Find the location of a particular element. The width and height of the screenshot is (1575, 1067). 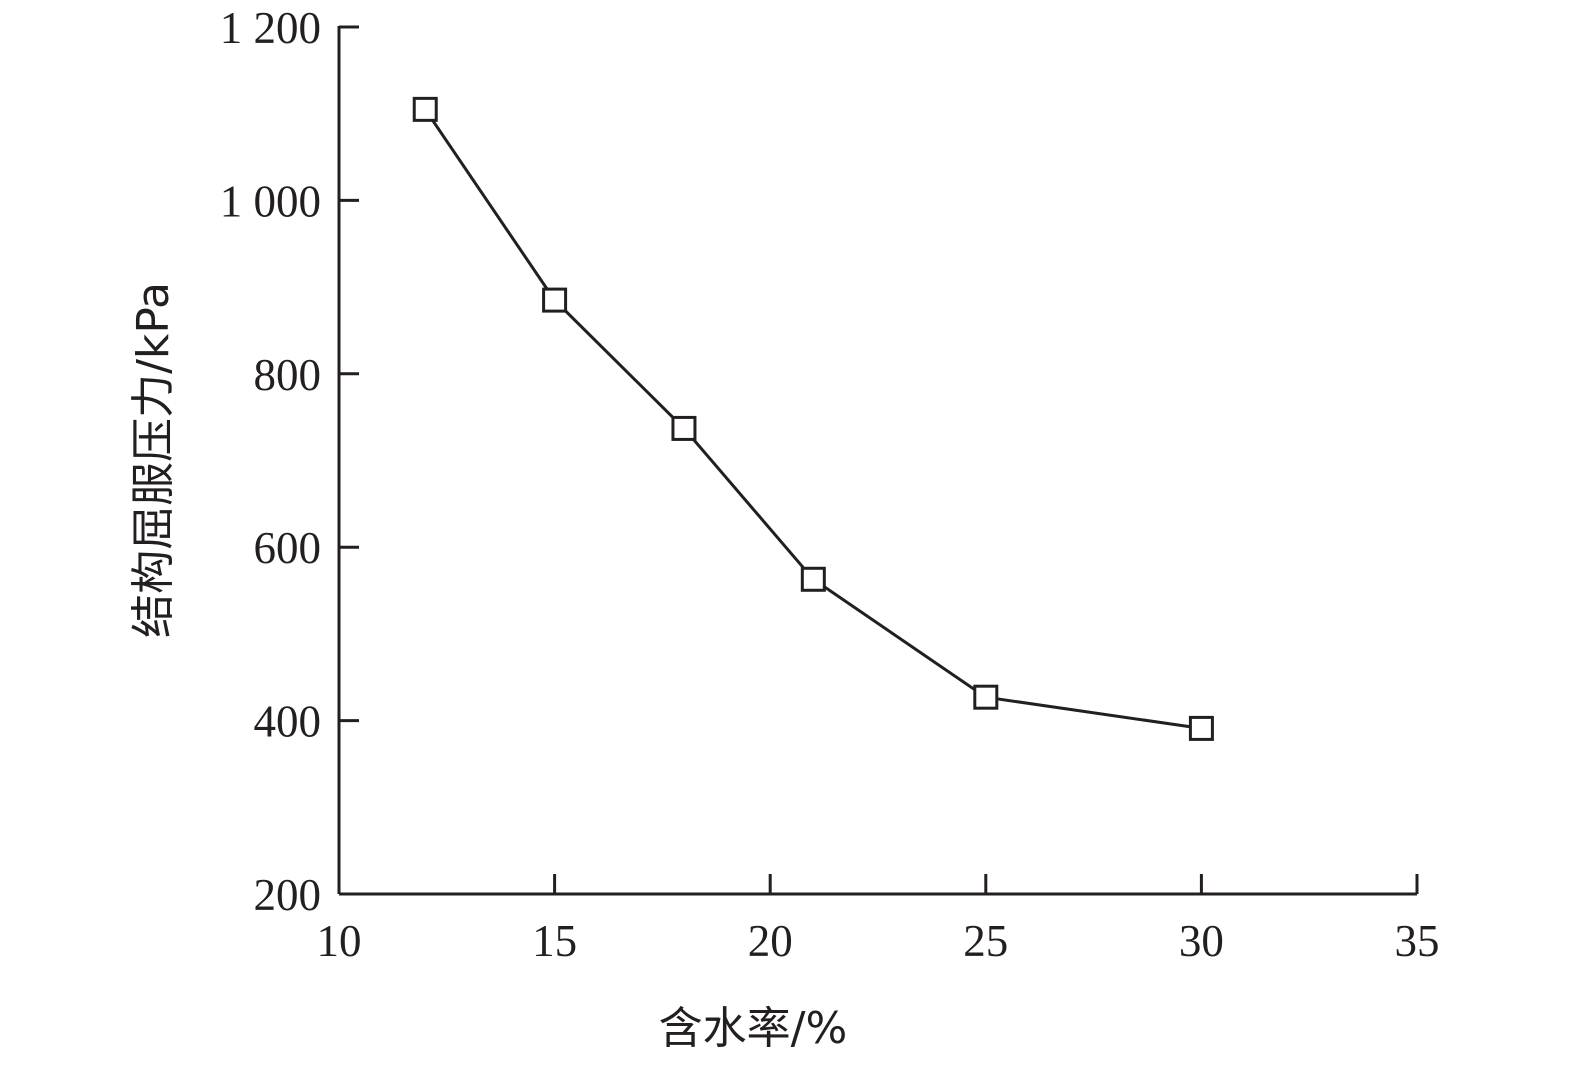

y-tick-label: 400 is located at coordinates (288, 722).